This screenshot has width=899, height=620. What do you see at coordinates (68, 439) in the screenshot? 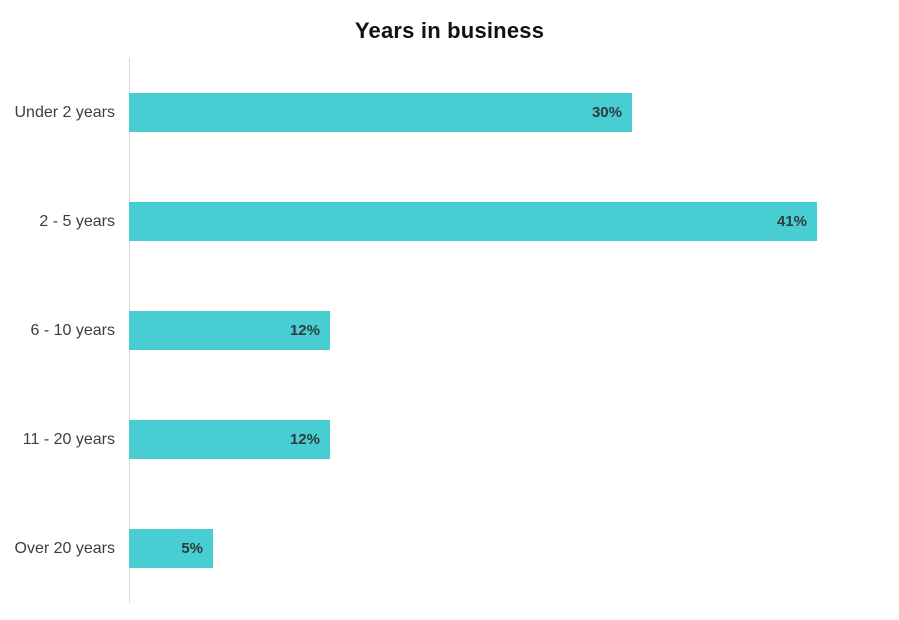
I see `category-label: 11 - 20 years` at bounding box center [68, 439].